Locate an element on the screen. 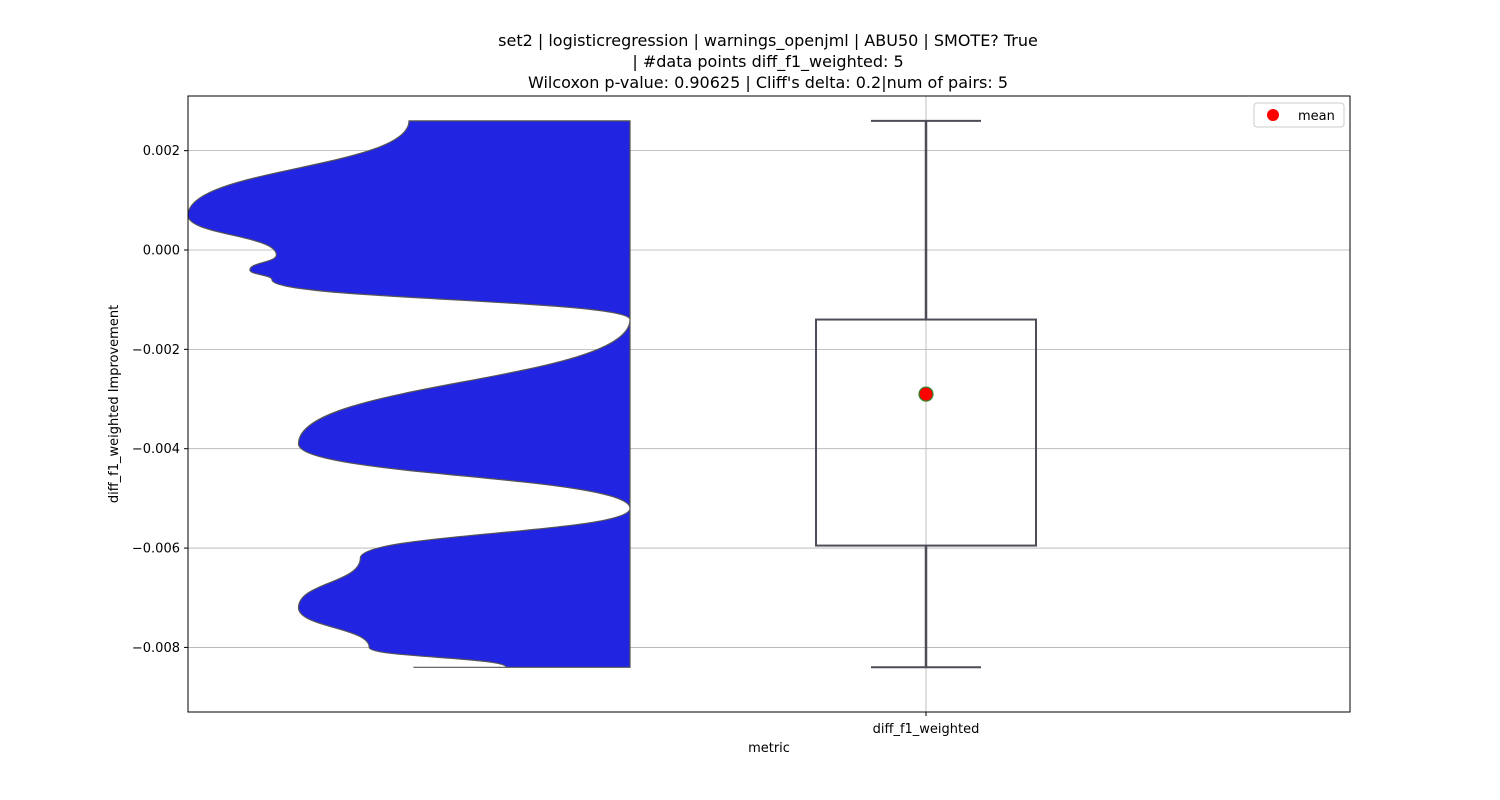 The height and width of the screenshot is (800, 1500). y-tick-label-5: −0.008 is located at coordinates (156, 648).